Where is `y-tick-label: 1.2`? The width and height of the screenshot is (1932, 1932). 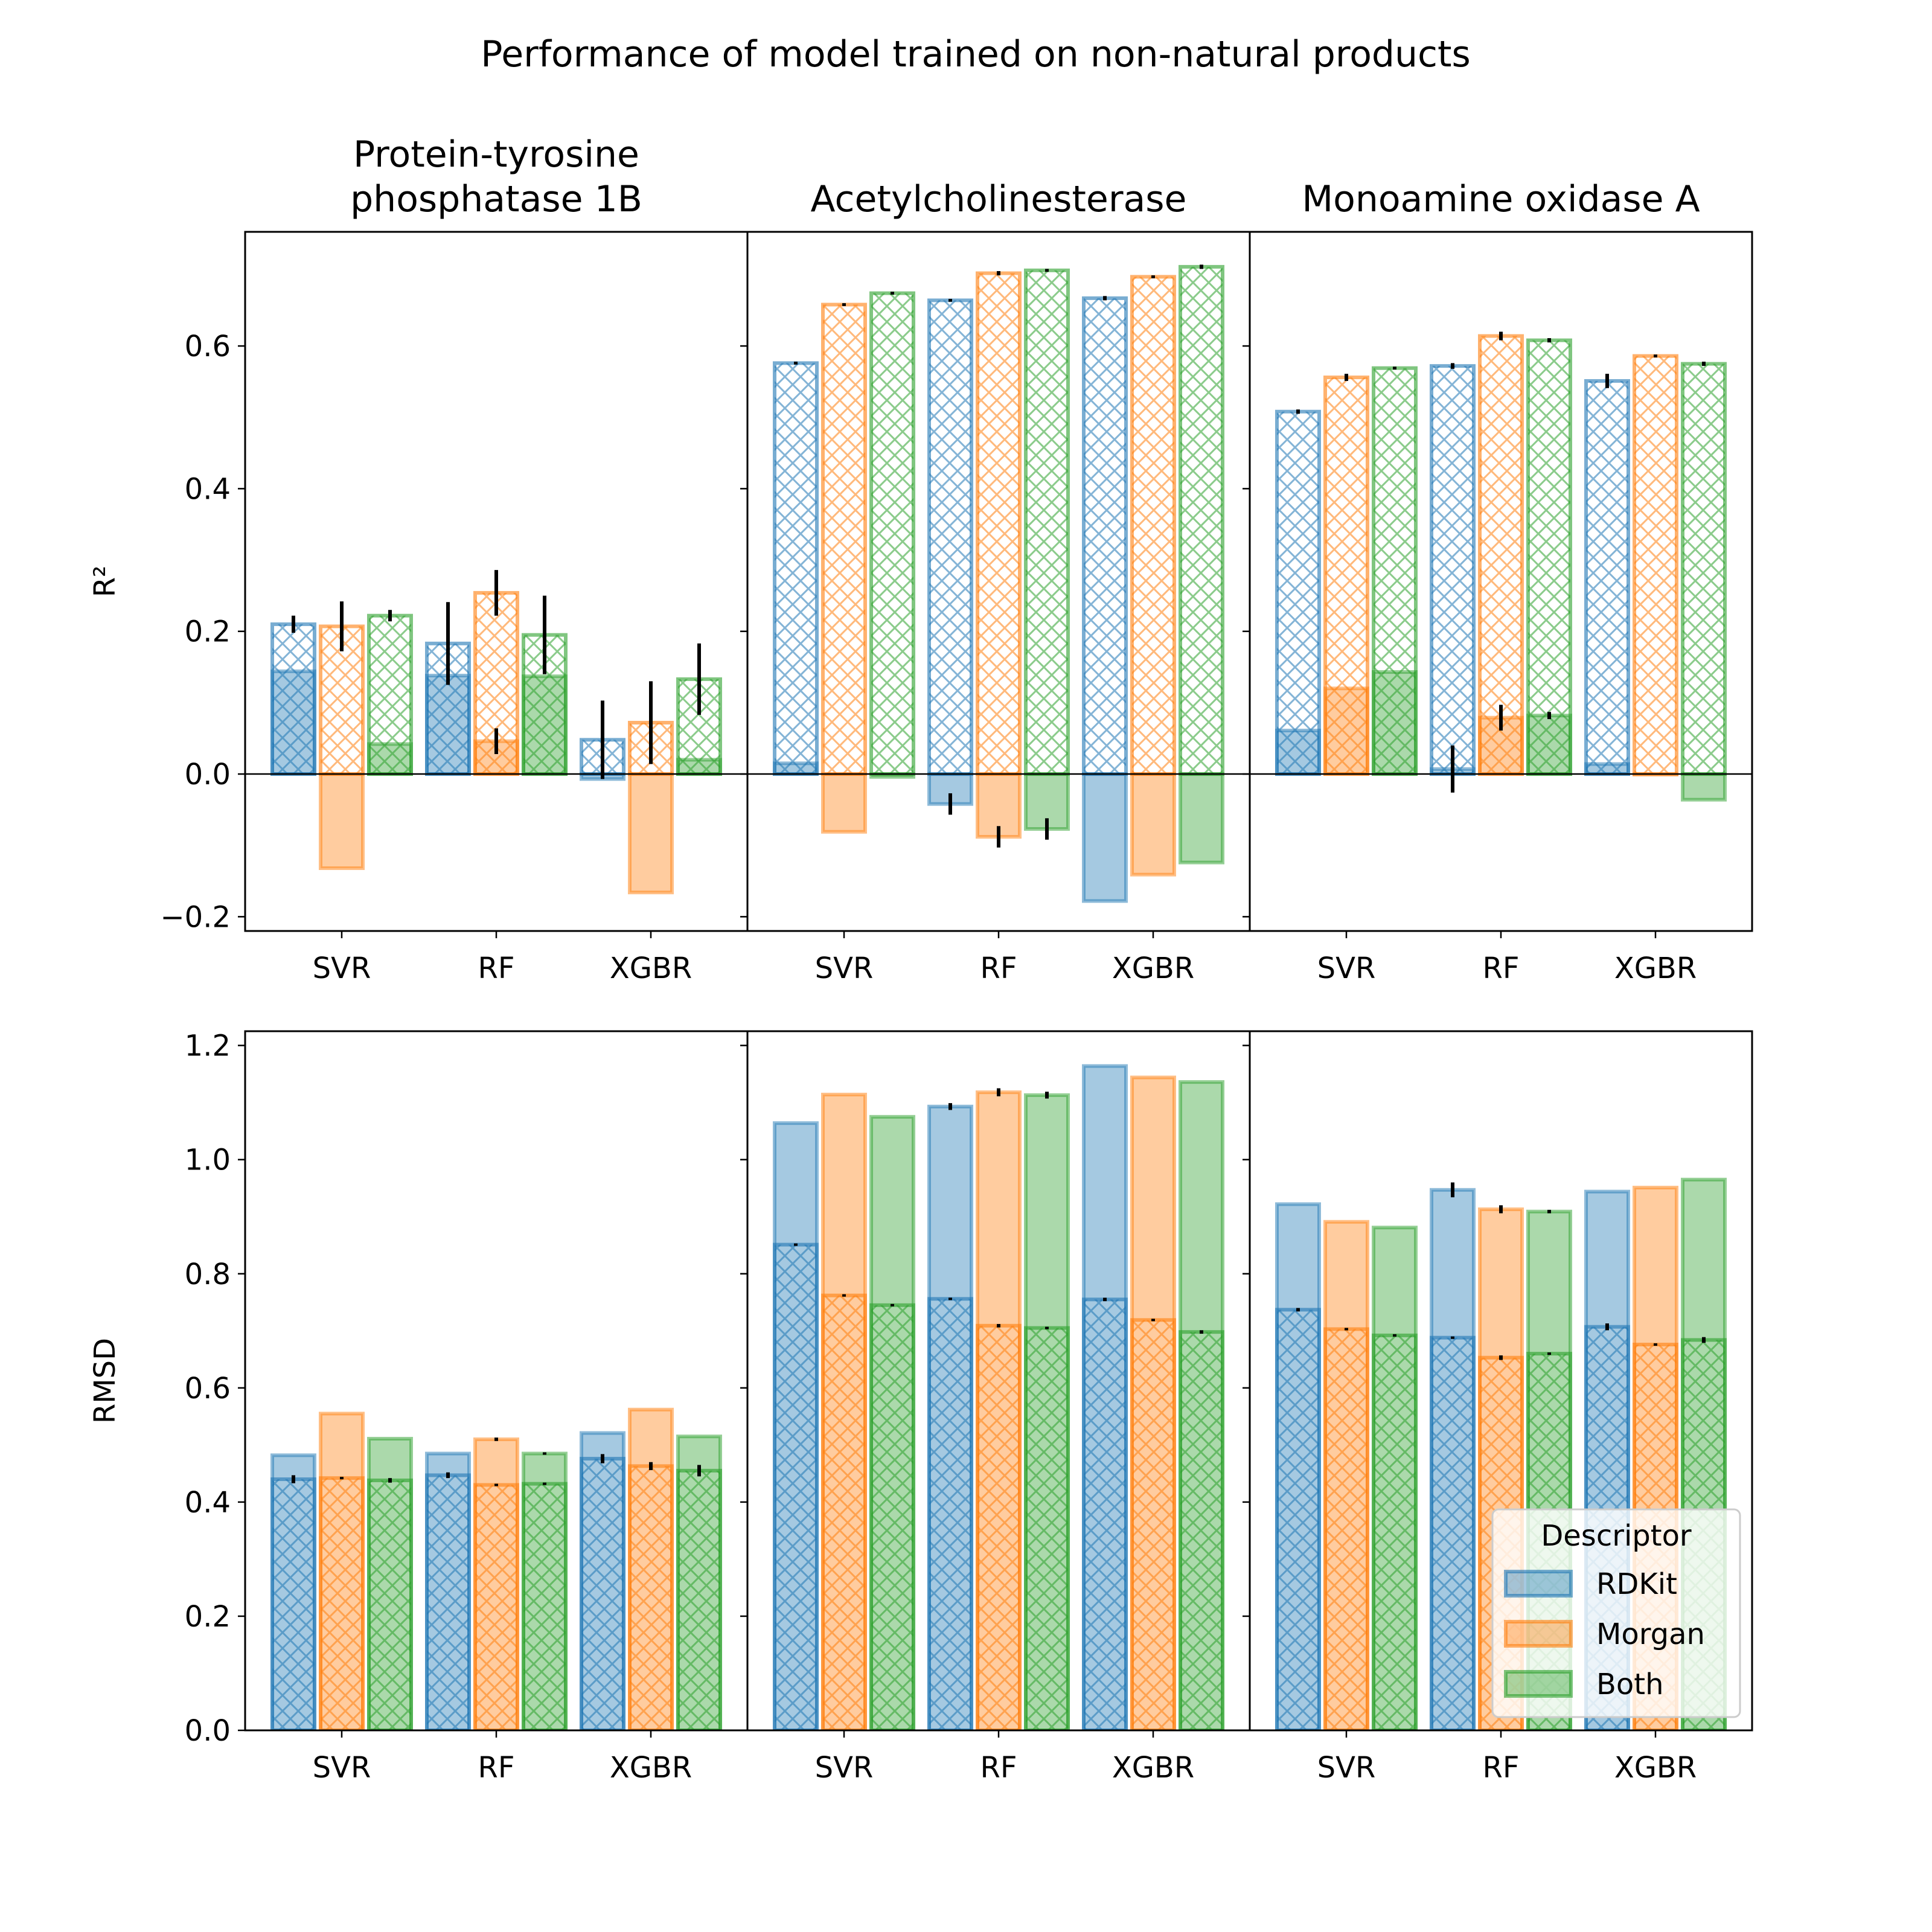 y-tick-label: 1.2 is located at coordinates (208, 1046).